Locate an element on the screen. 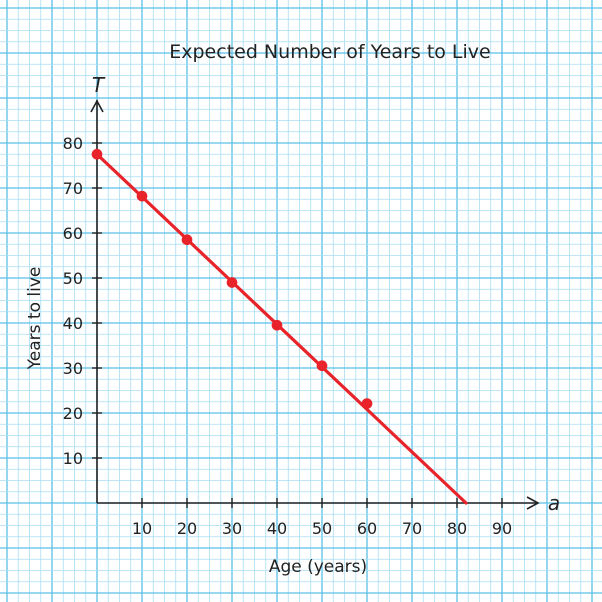  x-axis-label: Age (years) is located at coordinates (318, 567).